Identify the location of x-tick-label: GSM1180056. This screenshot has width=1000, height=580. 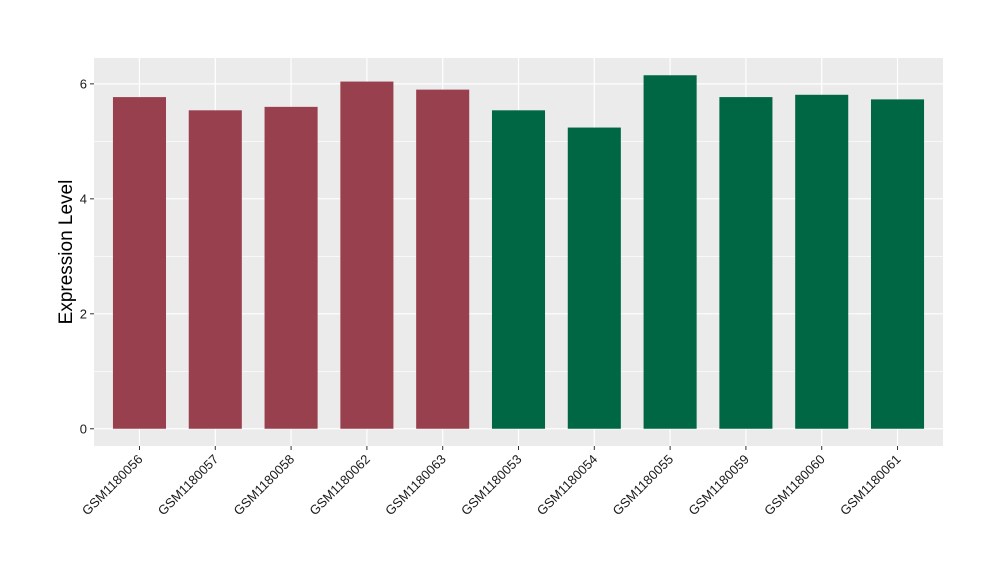
(112, 485).